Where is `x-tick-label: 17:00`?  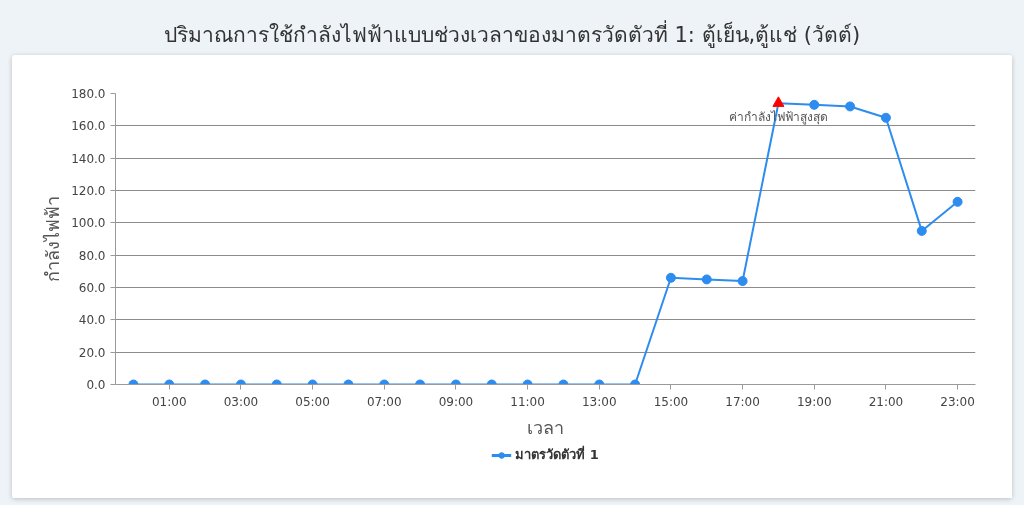 x-tick-label: 17:00 is located at coordinates (742, 401).